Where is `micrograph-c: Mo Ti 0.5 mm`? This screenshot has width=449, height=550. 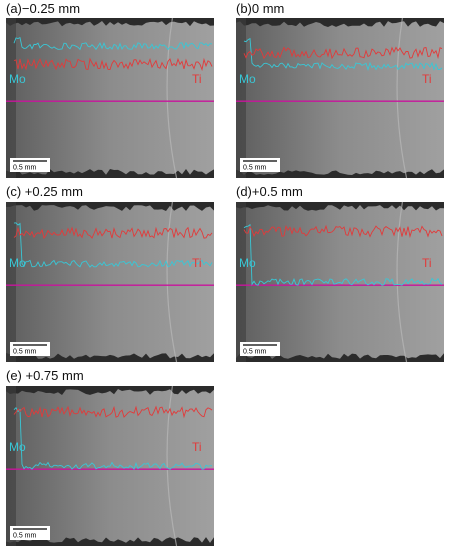 micrograph-c: Mo Ti 0.5 mm is located at coordinates (110, 282).